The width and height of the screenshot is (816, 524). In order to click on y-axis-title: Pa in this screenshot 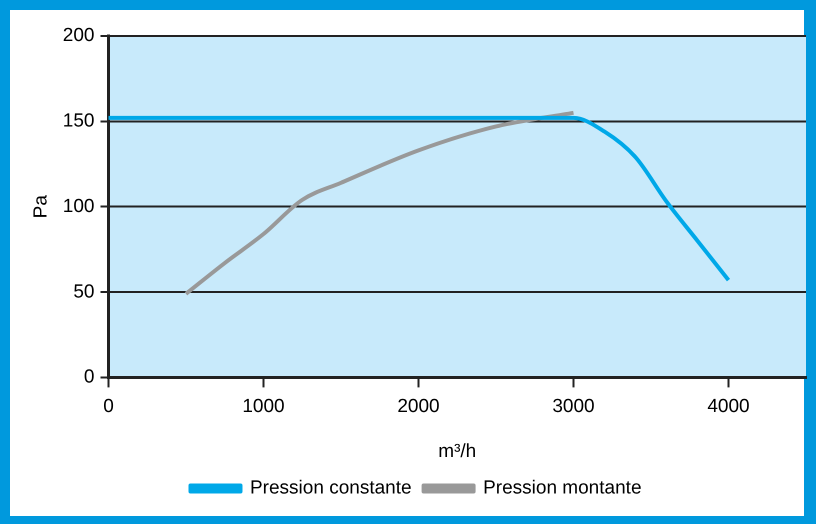, I will do `click(41, 206)`.